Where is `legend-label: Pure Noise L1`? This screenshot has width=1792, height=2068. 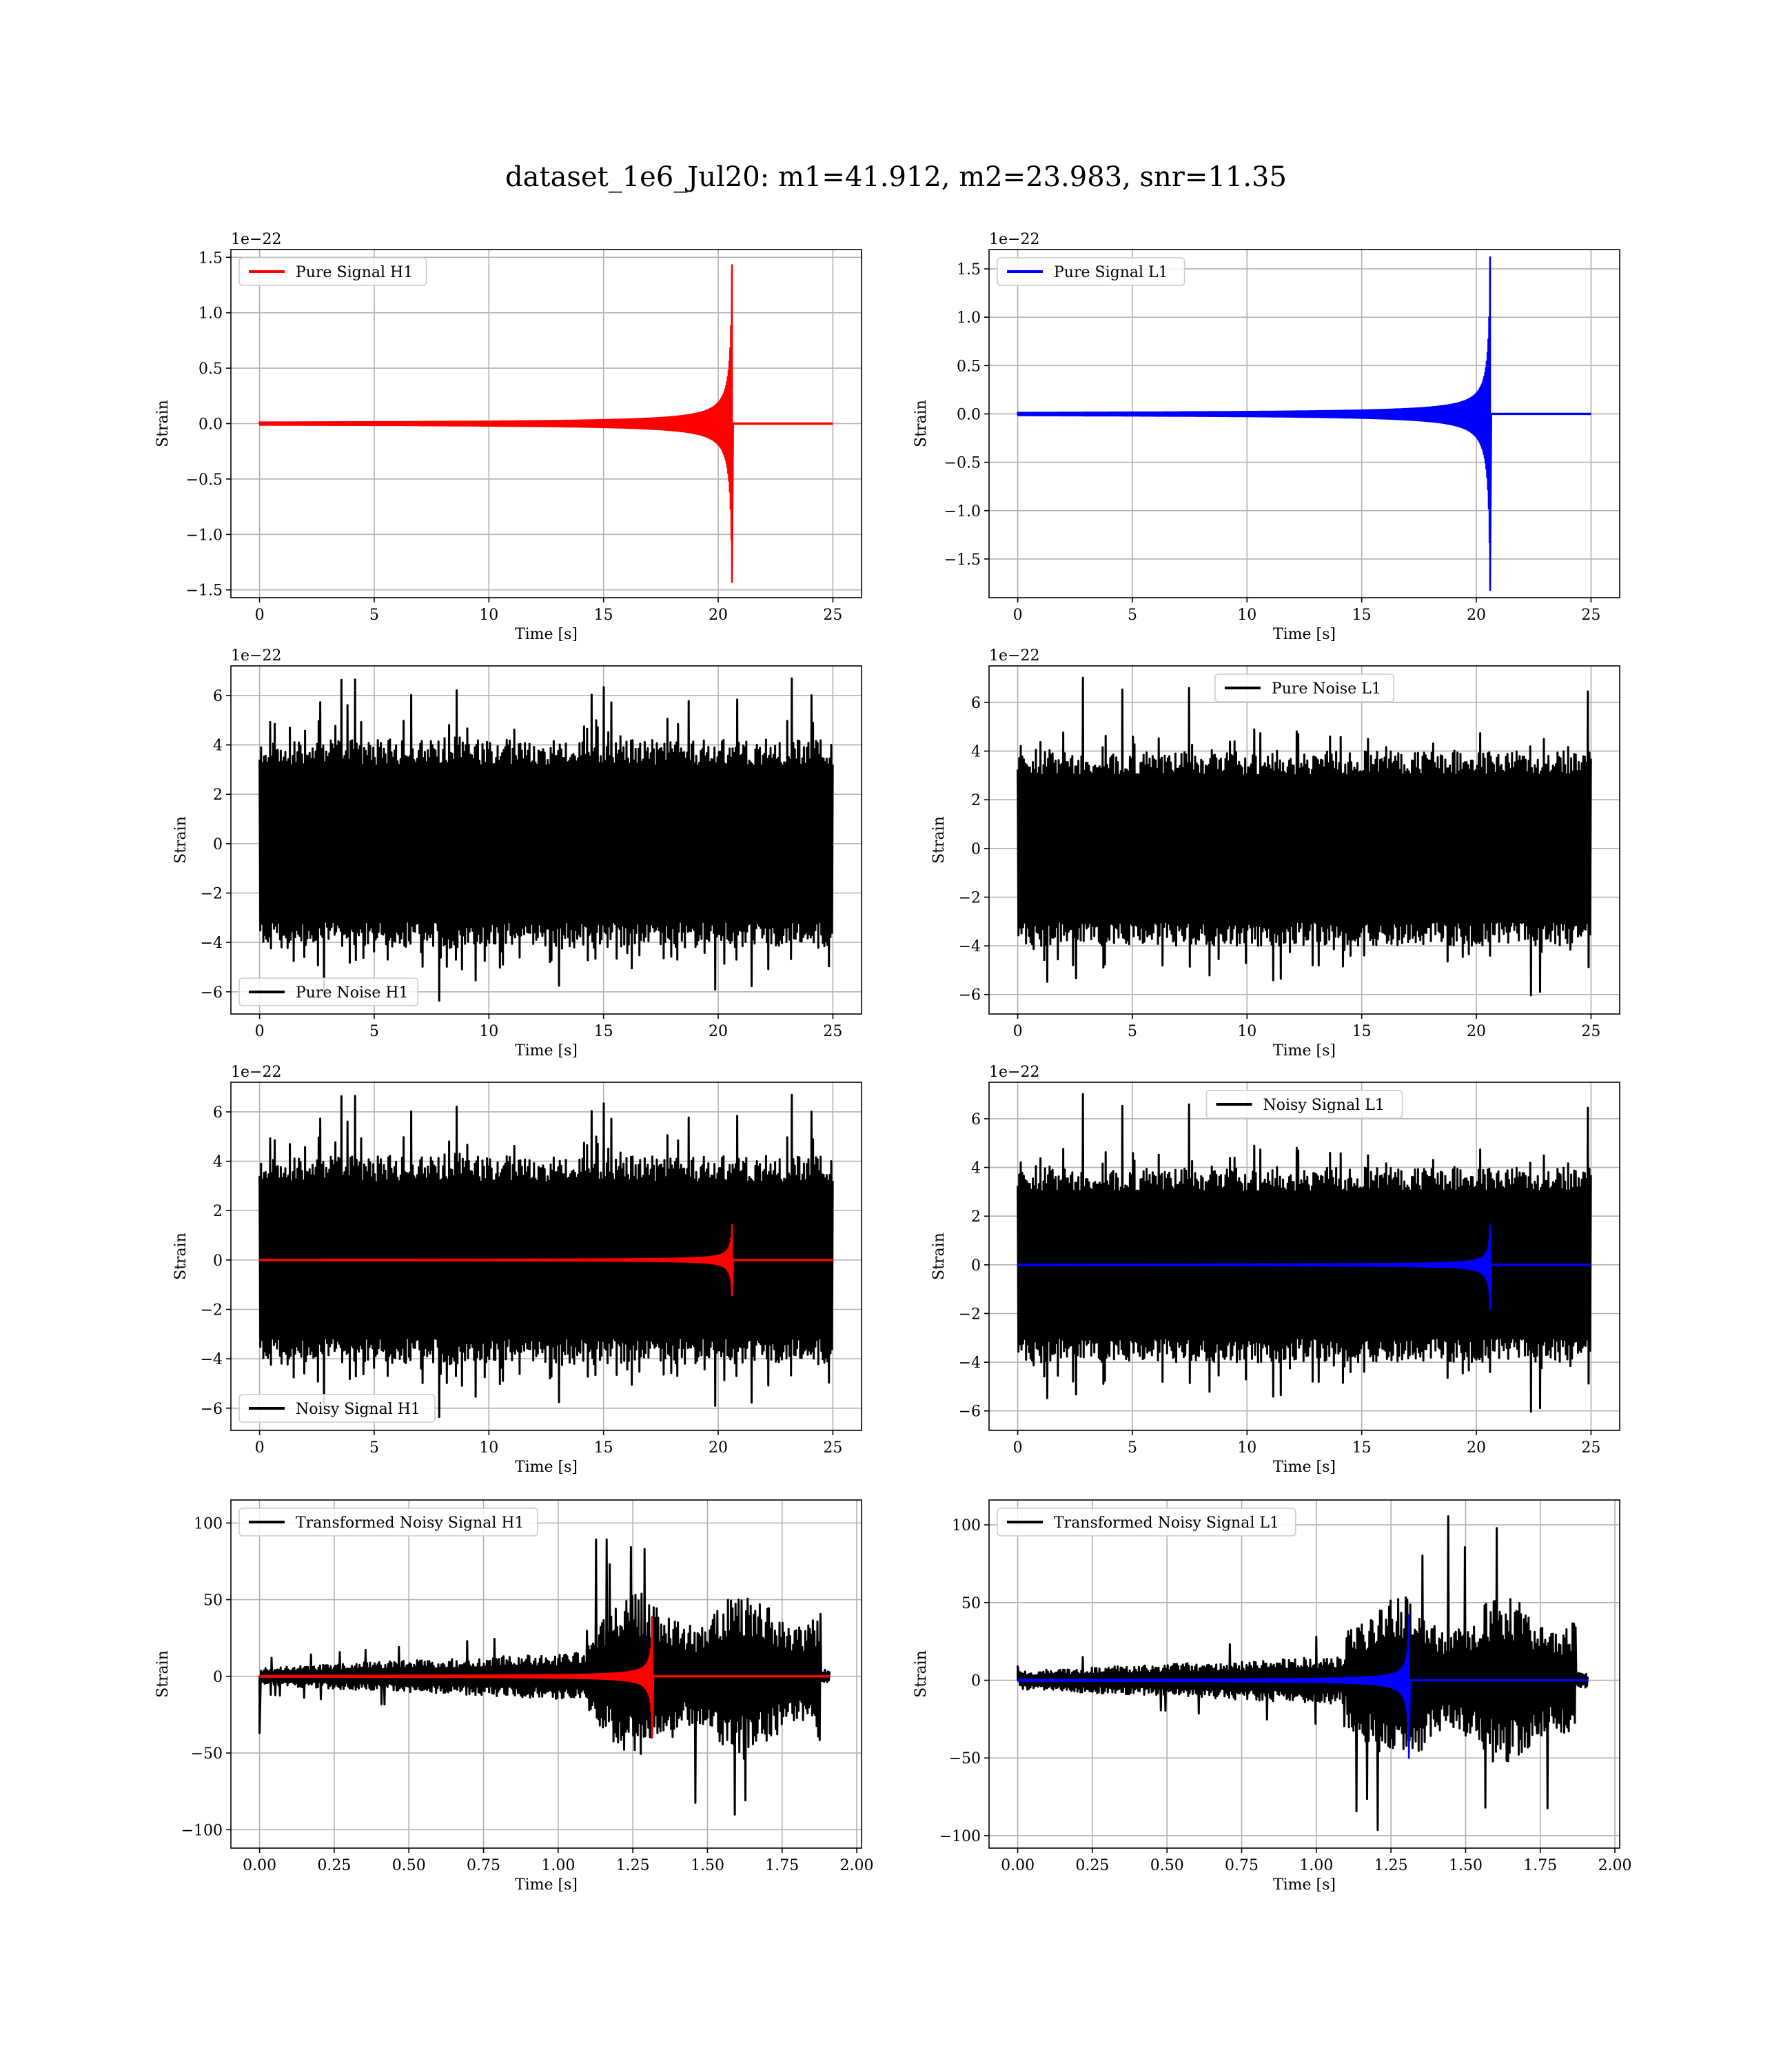 legend-label: Pure Noise L1 is located at coordinates (1326, 689).